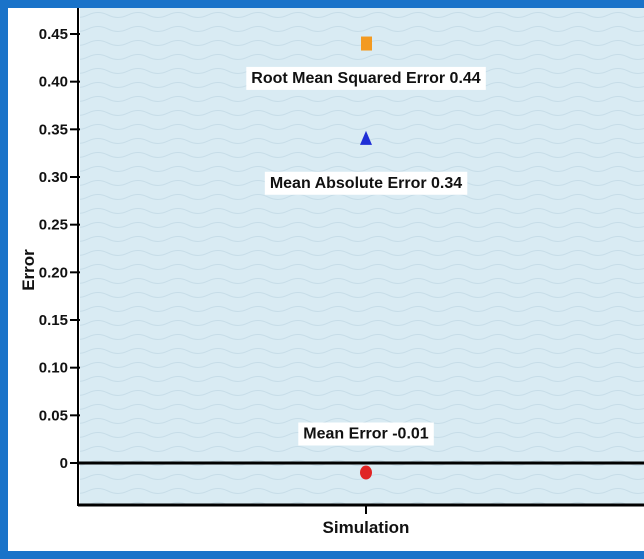  I want to click on y-tick-label-5: 0.20, so click(53, 272).